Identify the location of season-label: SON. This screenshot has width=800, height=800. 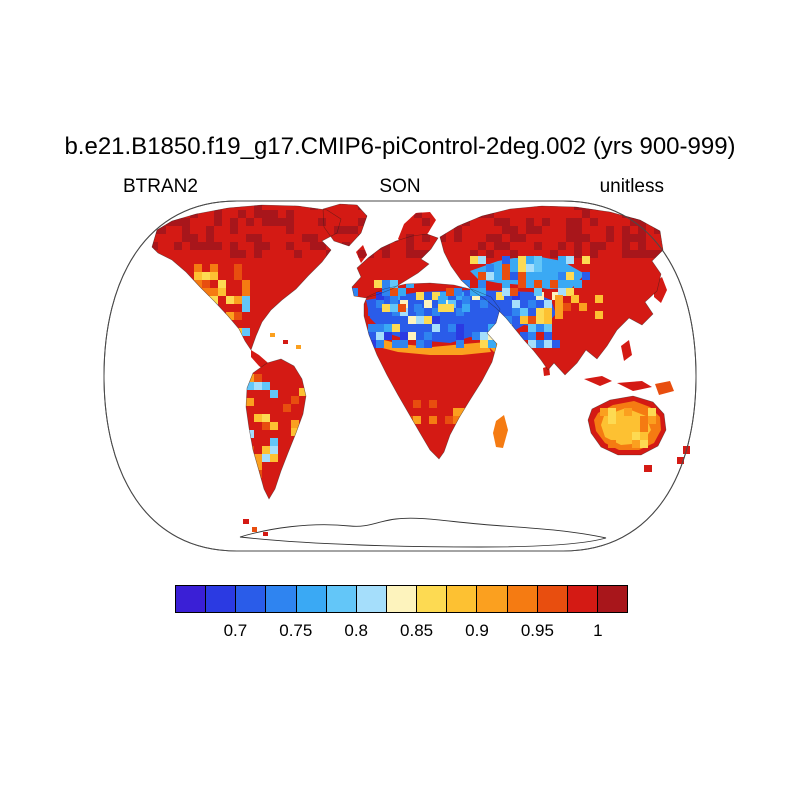
(400, 186).